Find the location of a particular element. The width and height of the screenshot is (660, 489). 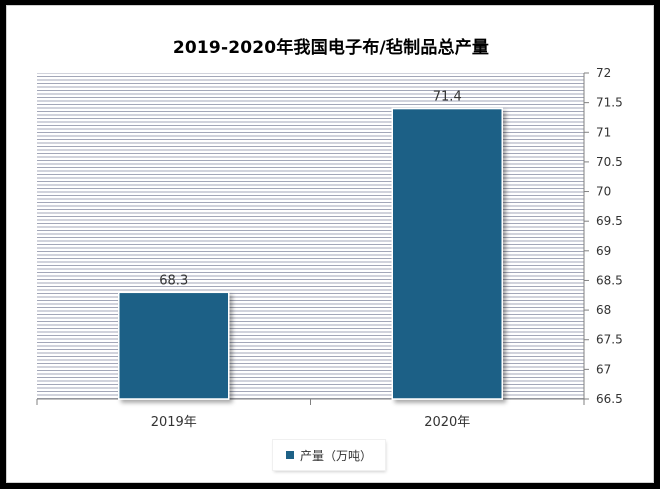

legend-swatch is located at coordinates (289, 455).